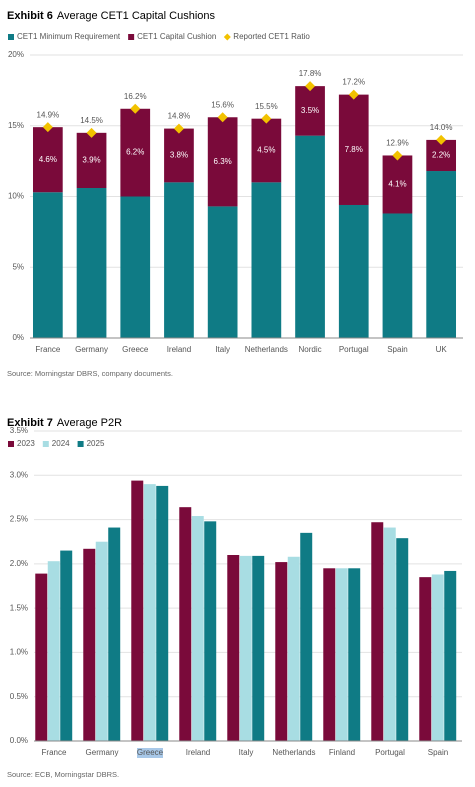 The image size is (475, 787). Describe the element at coordinates (16, 125) in the screenshot. I see `y-tick-label: 15%` at that location.